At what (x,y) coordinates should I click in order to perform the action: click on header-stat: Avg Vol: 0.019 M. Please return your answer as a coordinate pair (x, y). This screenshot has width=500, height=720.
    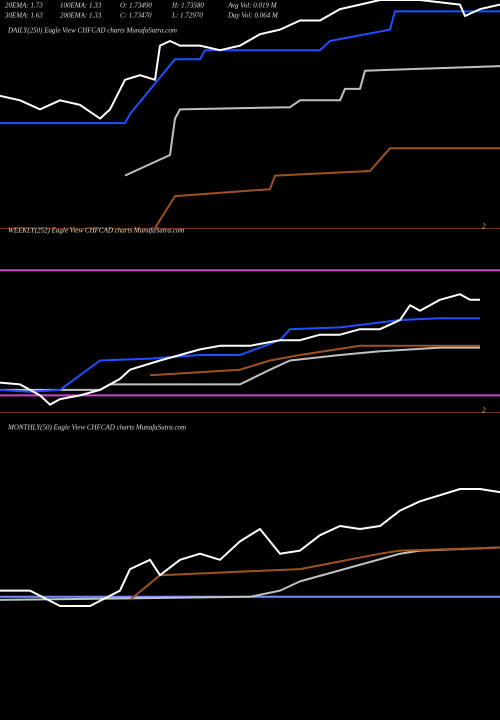
    Looking at the image, I should click on (252, 6).